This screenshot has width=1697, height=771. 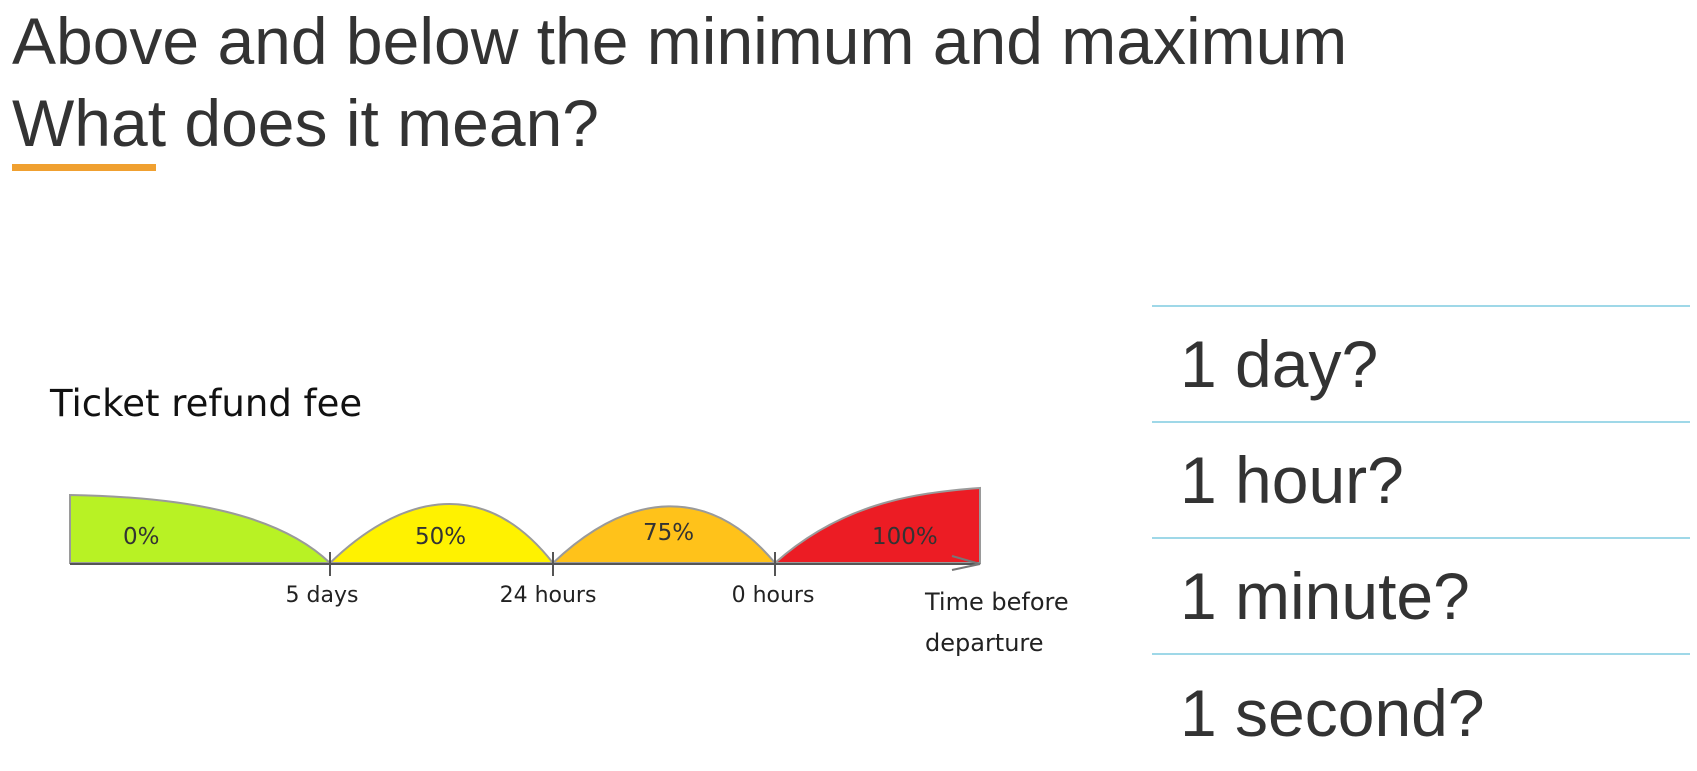 What do you see at coordinates (1292, 480) in the screenshot?
I see `question-1-hour: 1 hour?` at bounding box center [1292, 480].